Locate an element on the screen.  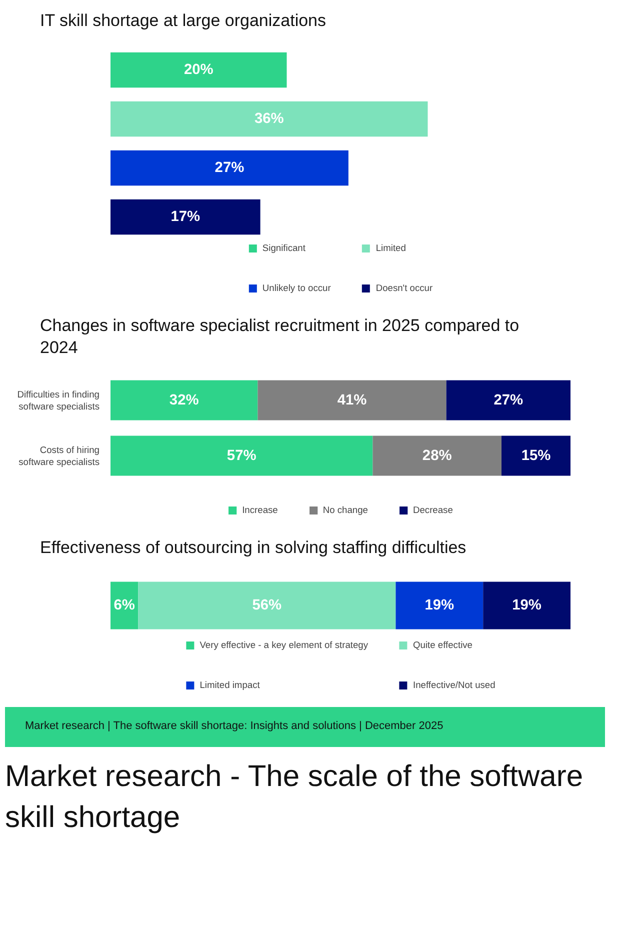
legend-label: No change is located at coordinates (345, 509).